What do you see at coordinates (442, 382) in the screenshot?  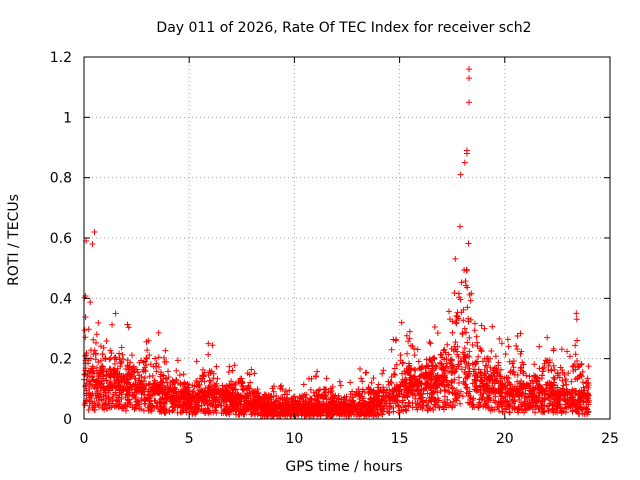 I see `data-point-2052` at bounding box center [442, 382].